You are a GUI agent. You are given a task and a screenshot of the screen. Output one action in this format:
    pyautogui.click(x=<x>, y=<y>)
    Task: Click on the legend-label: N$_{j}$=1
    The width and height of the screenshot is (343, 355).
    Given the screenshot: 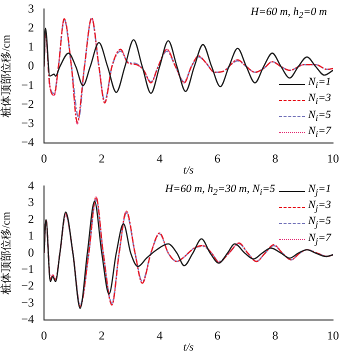 What is the action you would take?
    pyautogui.click(x=319, y=191)
    